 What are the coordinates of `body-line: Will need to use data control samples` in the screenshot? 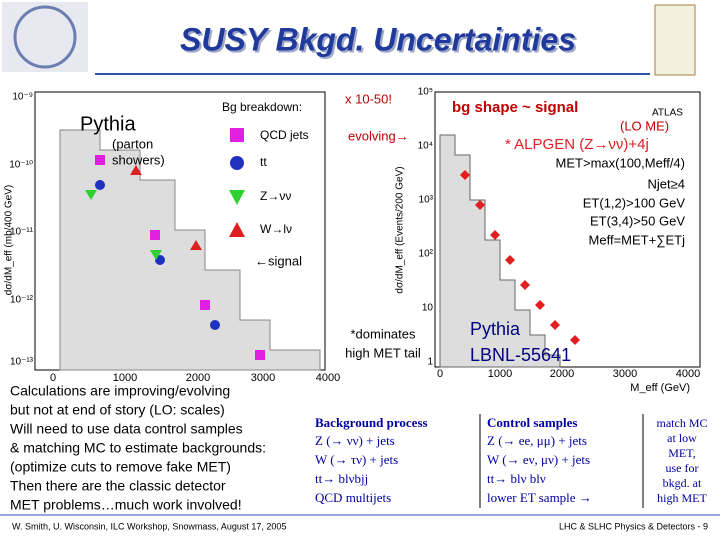 It's located at (126, 429).